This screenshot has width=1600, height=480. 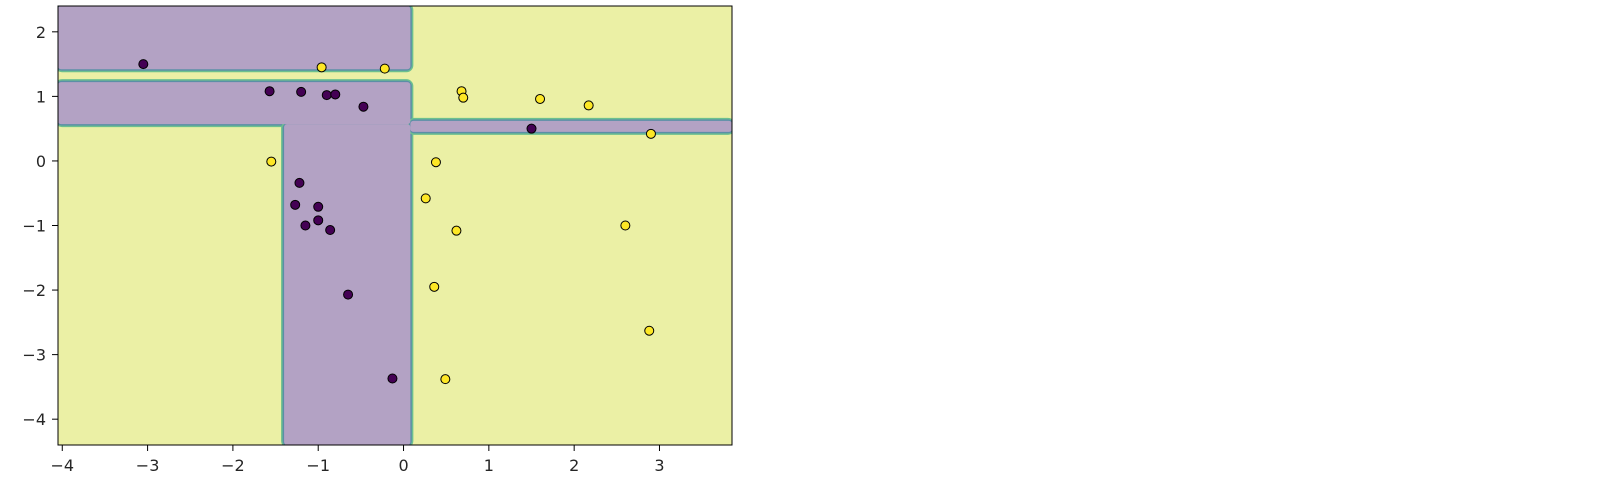 I want to click on x-axis: −4 −3 −2 −1 0 1 2 3, so click(x=357, y=460).